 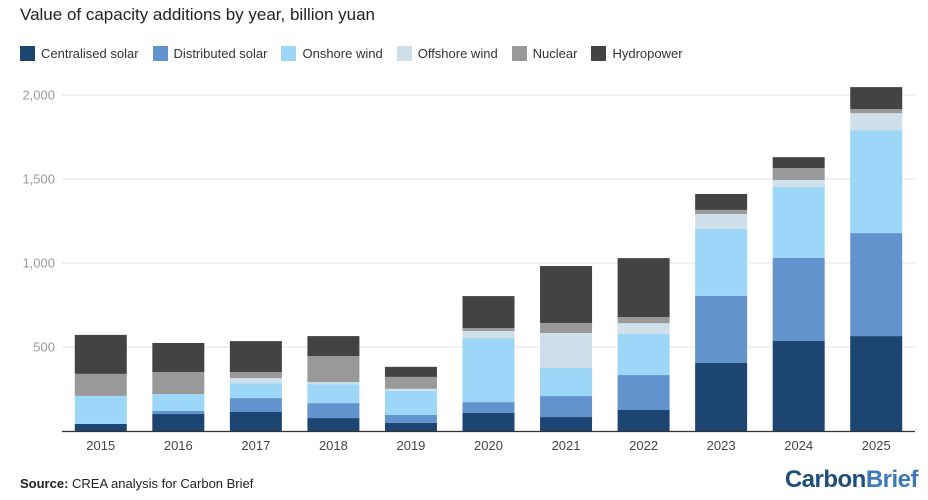 What do you see at coordinates (410, 445) in the screenshot?
I see `x-tick-label: 2019` at bounding box center [410, 445].